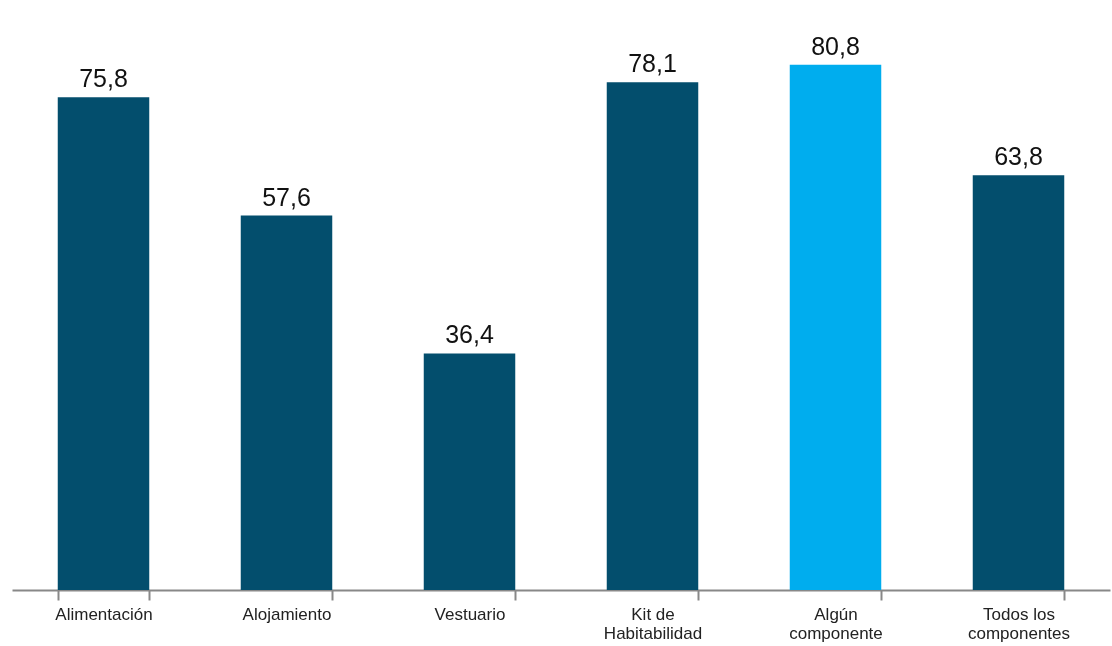  I want to click on data-label: 75,8, so click(103, 78).